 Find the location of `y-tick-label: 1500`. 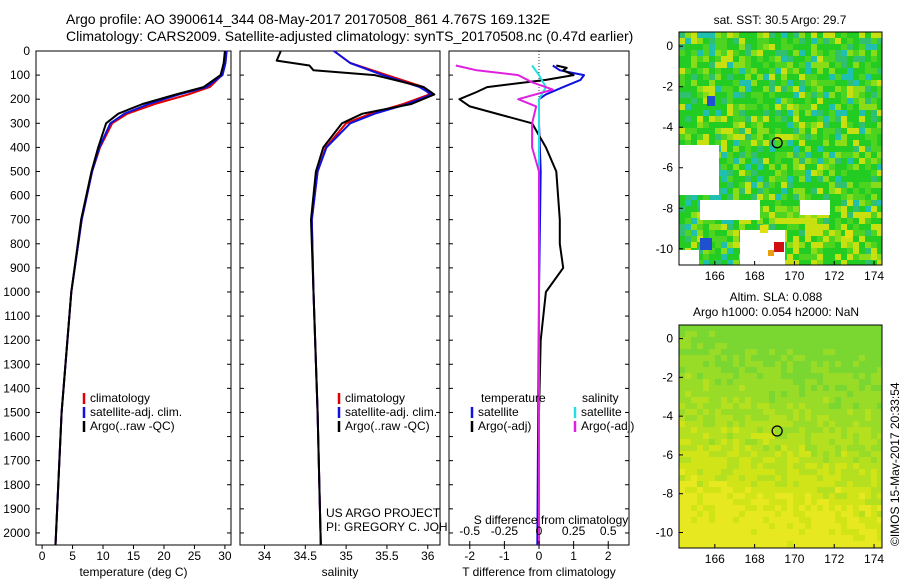

y-tick-label: 1500 is located at coordinates (16, 412).